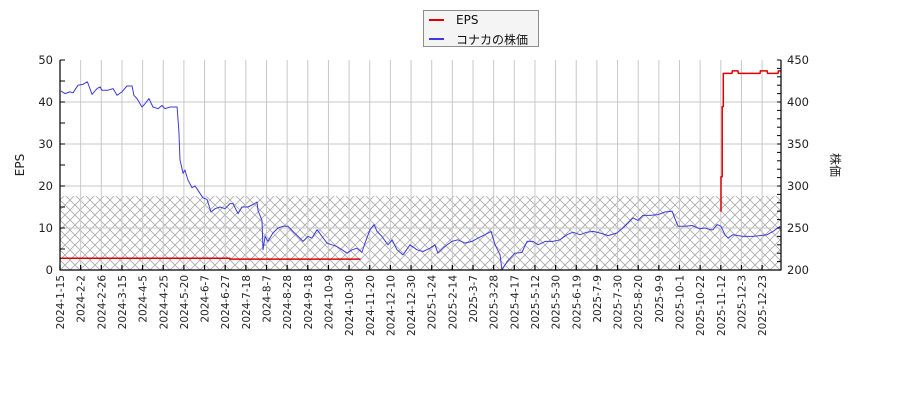 This screenshot has width=900, height=400. Describe the element at coordinates (681, 302) in the screenshot. I see `x-tick-label: 2025-10-1` at that location.